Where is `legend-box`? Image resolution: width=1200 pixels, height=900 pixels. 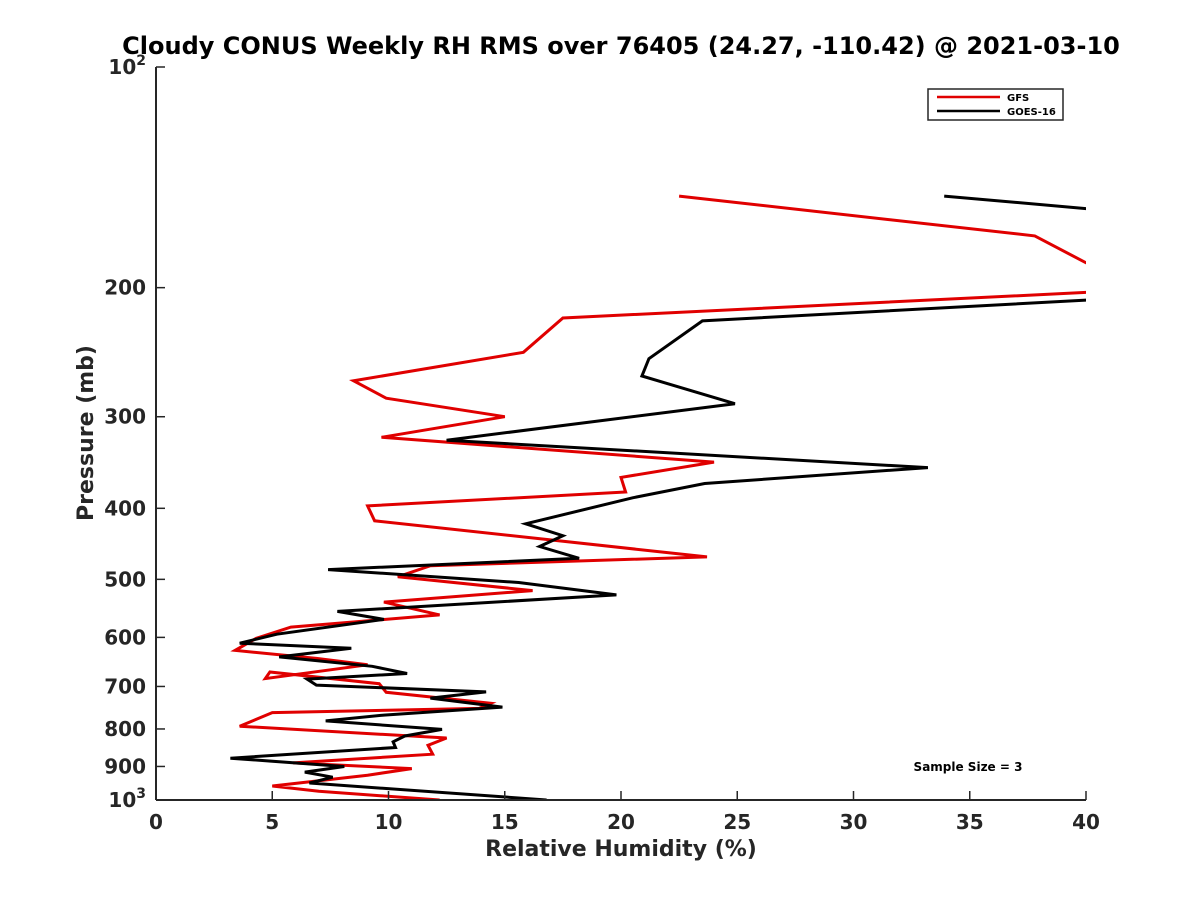
legend-box is located at coordinates (995, 104).